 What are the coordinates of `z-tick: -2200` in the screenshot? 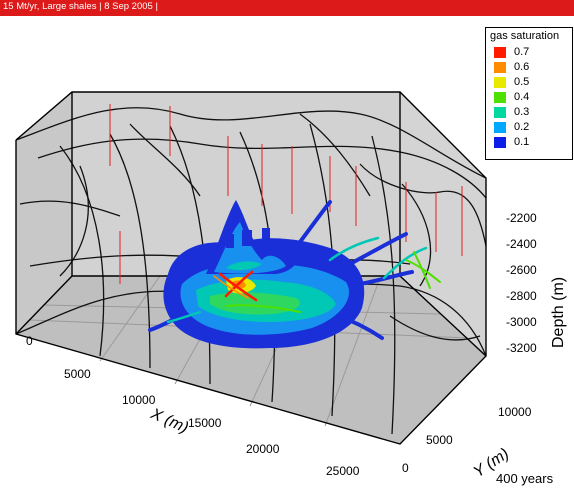 It's located at (521, 218).